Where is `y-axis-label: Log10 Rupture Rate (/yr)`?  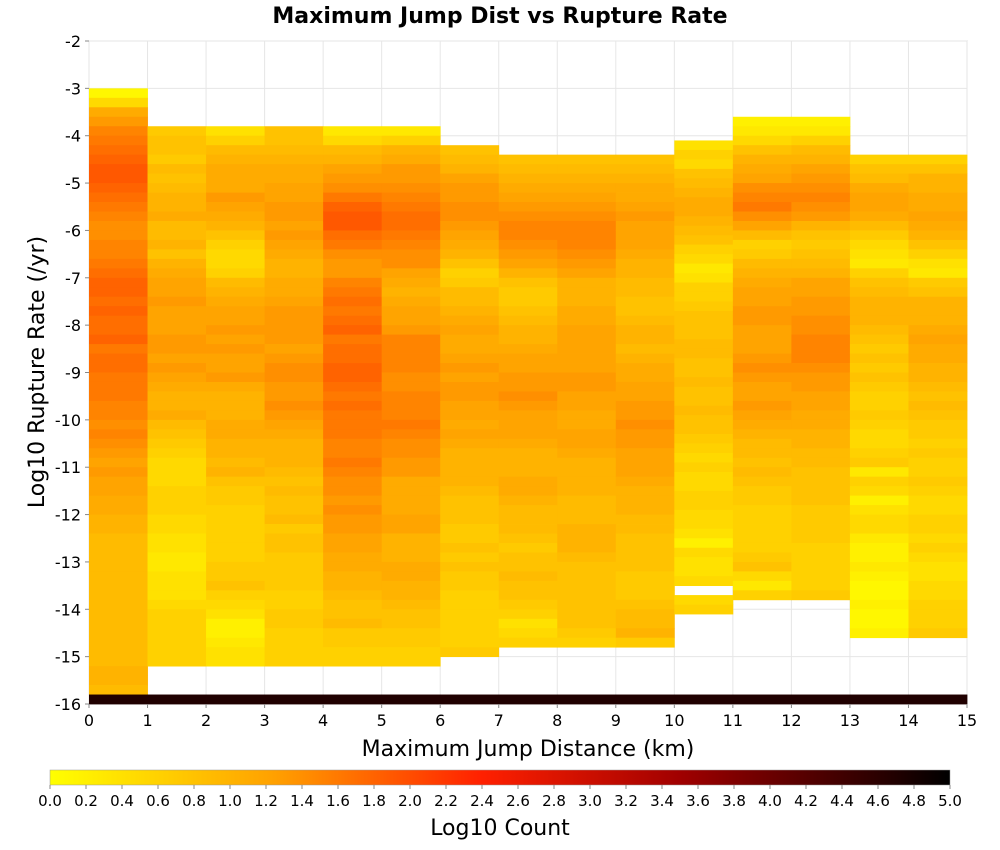 y-axis-label: Log10 Rupture Rate (/yr) is located at coordinates (37, 372).